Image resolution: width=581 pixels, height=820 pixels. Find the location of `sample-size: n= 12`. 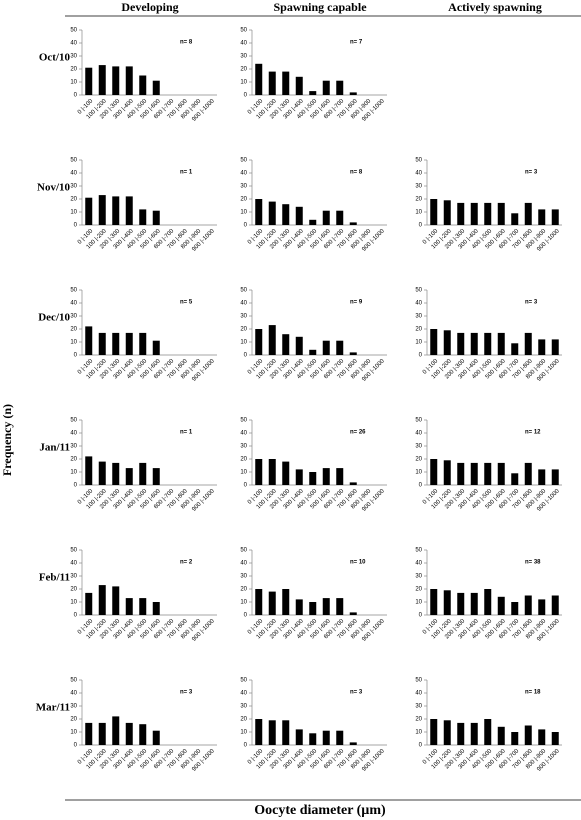

sample-size: n= 12 is located at coordinates (533, 433).